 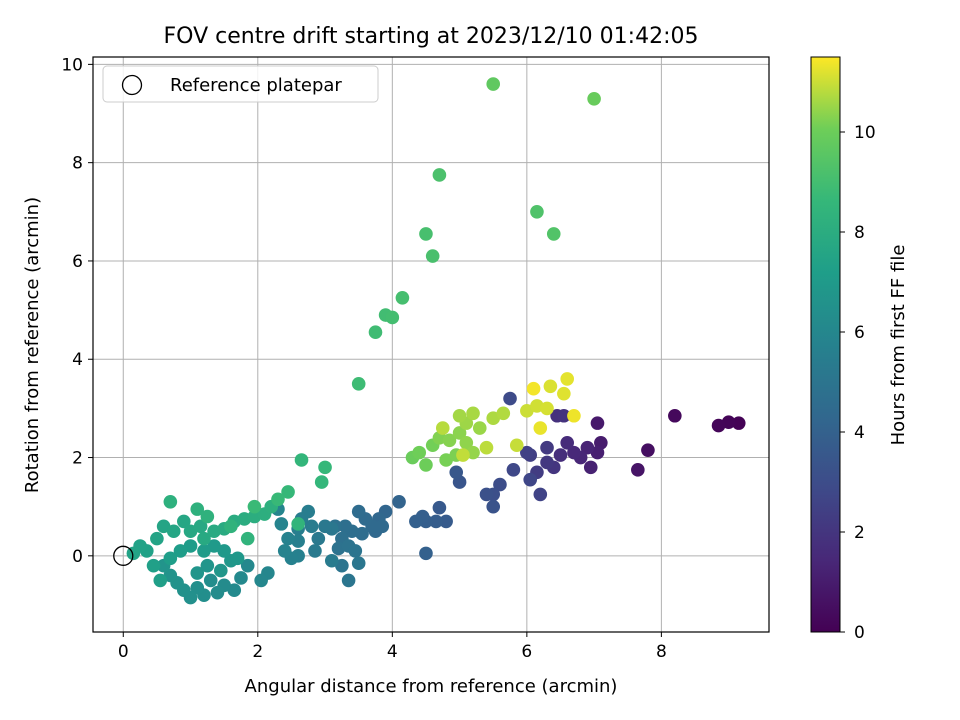 I want to click on colorbar-gradient, so click(x=825, y=344).